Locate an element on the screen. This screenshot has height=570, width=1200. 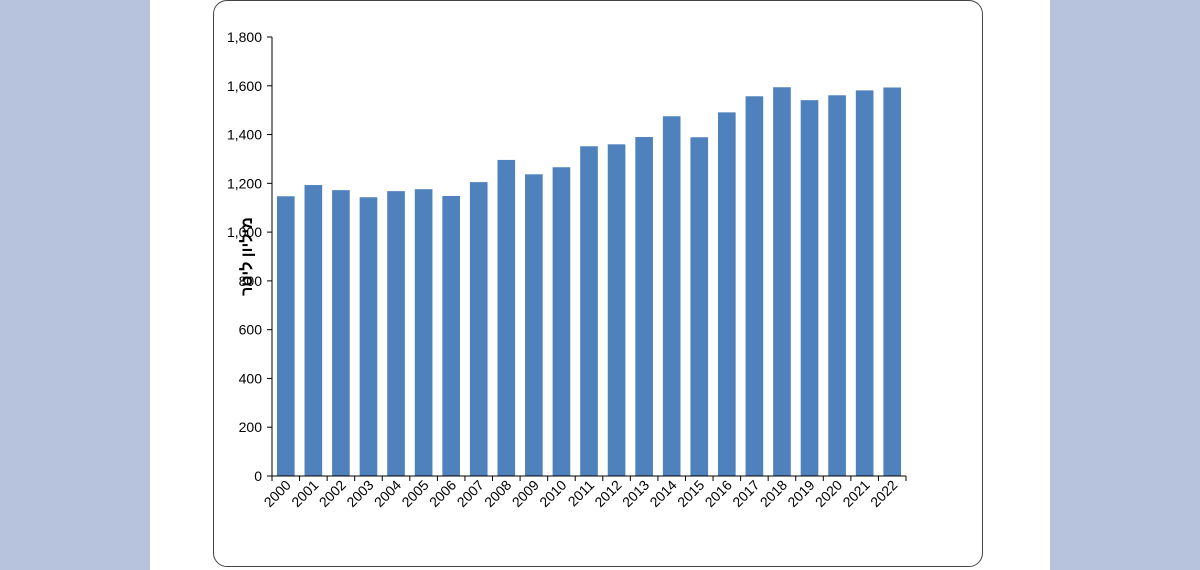
x-tick-label: 2011 is located at coordinates (581, 493).